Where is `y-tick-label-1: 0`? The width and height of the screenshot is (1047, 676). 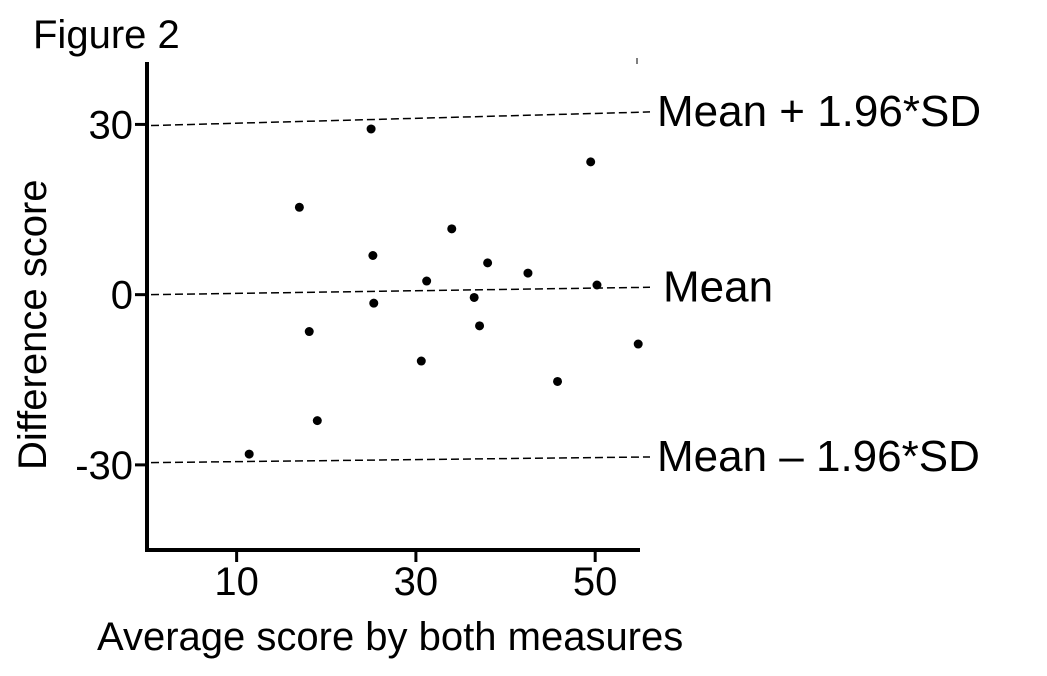 y-tick-label-1: 0 is located at coordinates (122, 296).